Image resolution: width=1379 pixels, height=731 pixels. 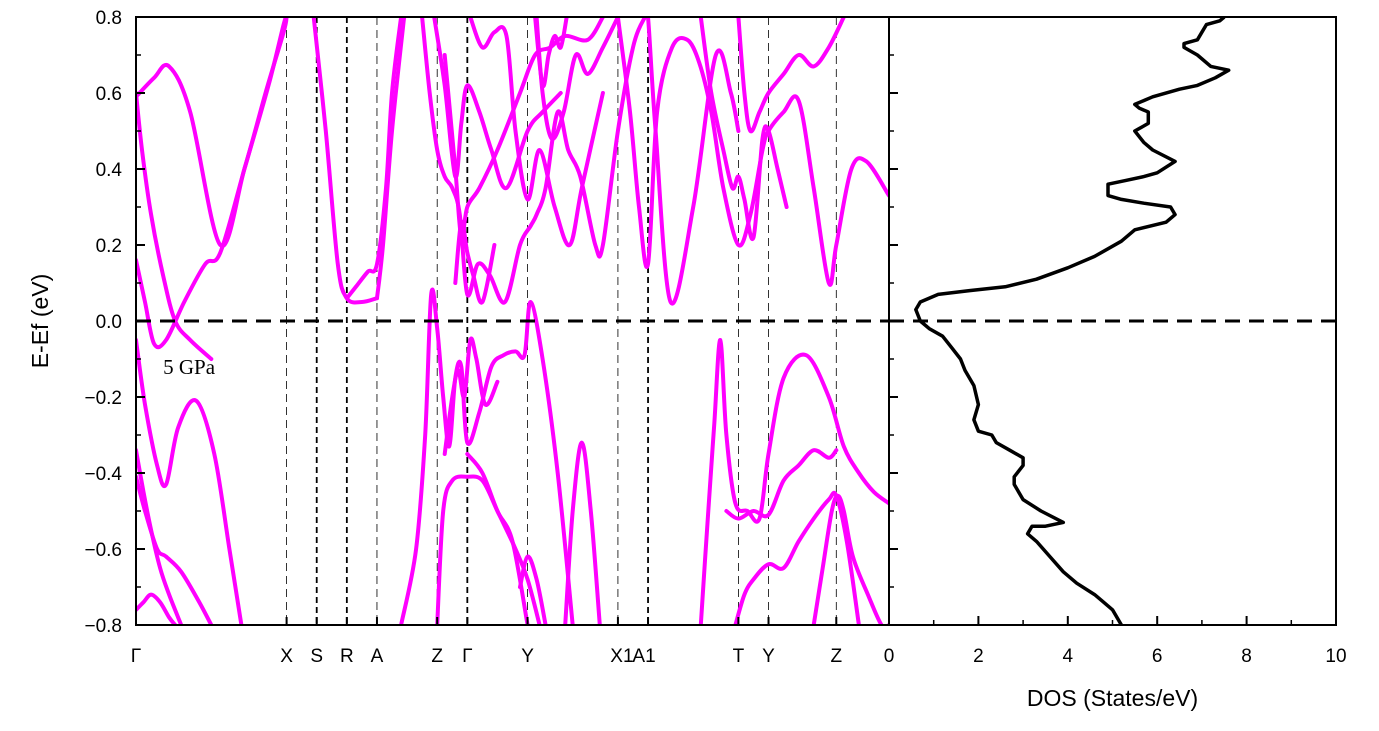 I want to click on kpoint-label: A1, so click(x=643, y=656).